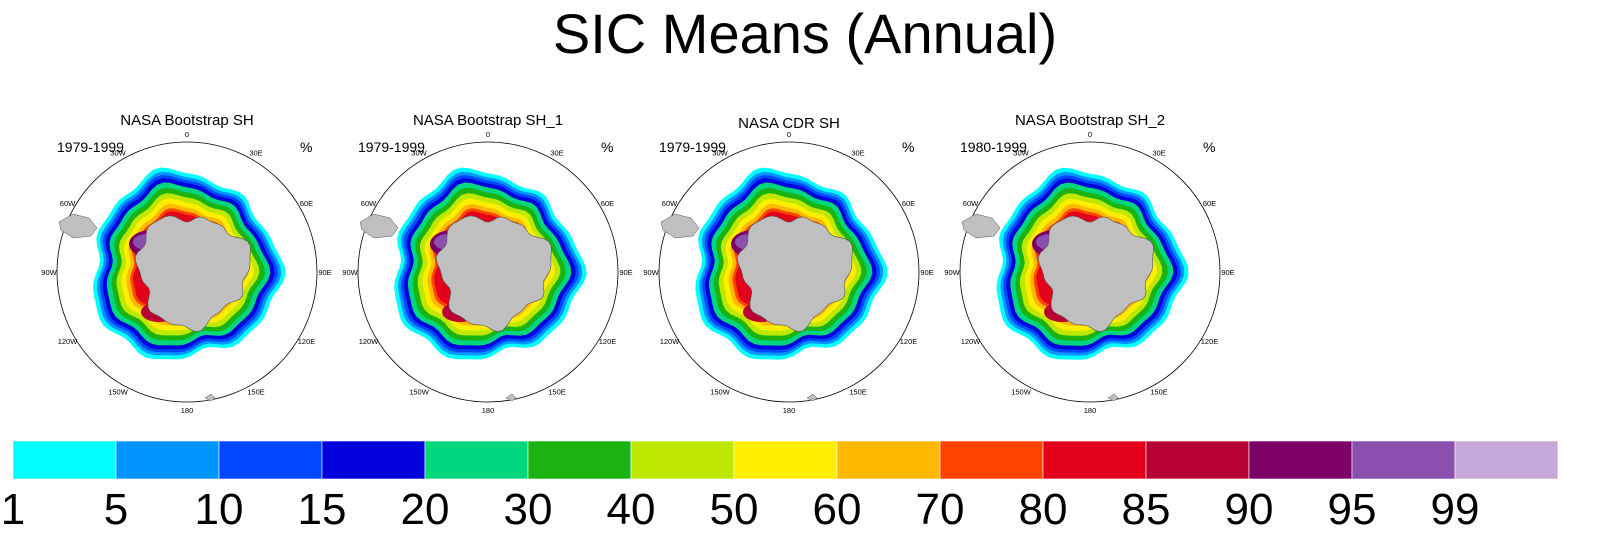  Describe the element at coordinates (837, 509) in the screenshot. I see `colorbar-tick-label: 60` at that location.